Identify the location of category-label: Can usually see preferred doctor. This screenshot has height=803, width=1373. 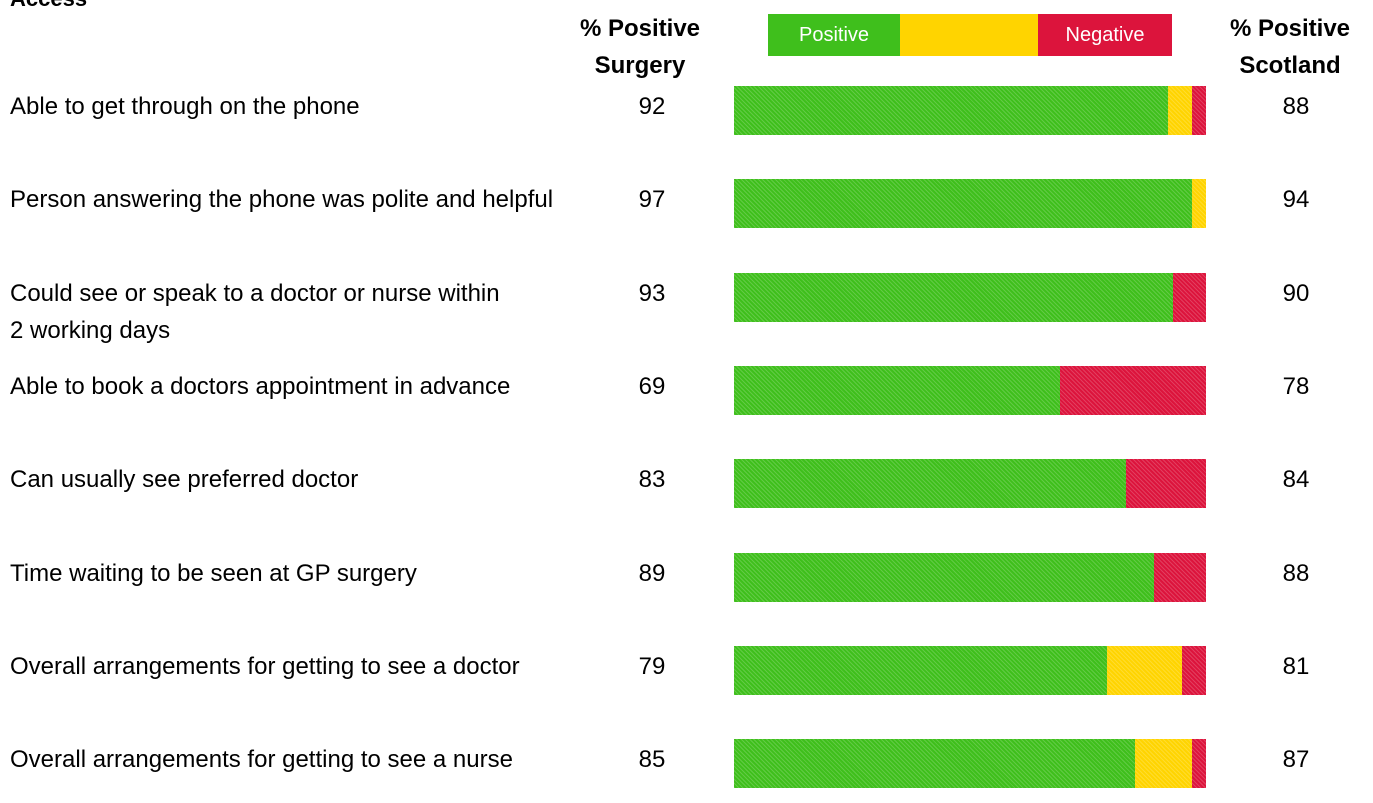
(184, 480).